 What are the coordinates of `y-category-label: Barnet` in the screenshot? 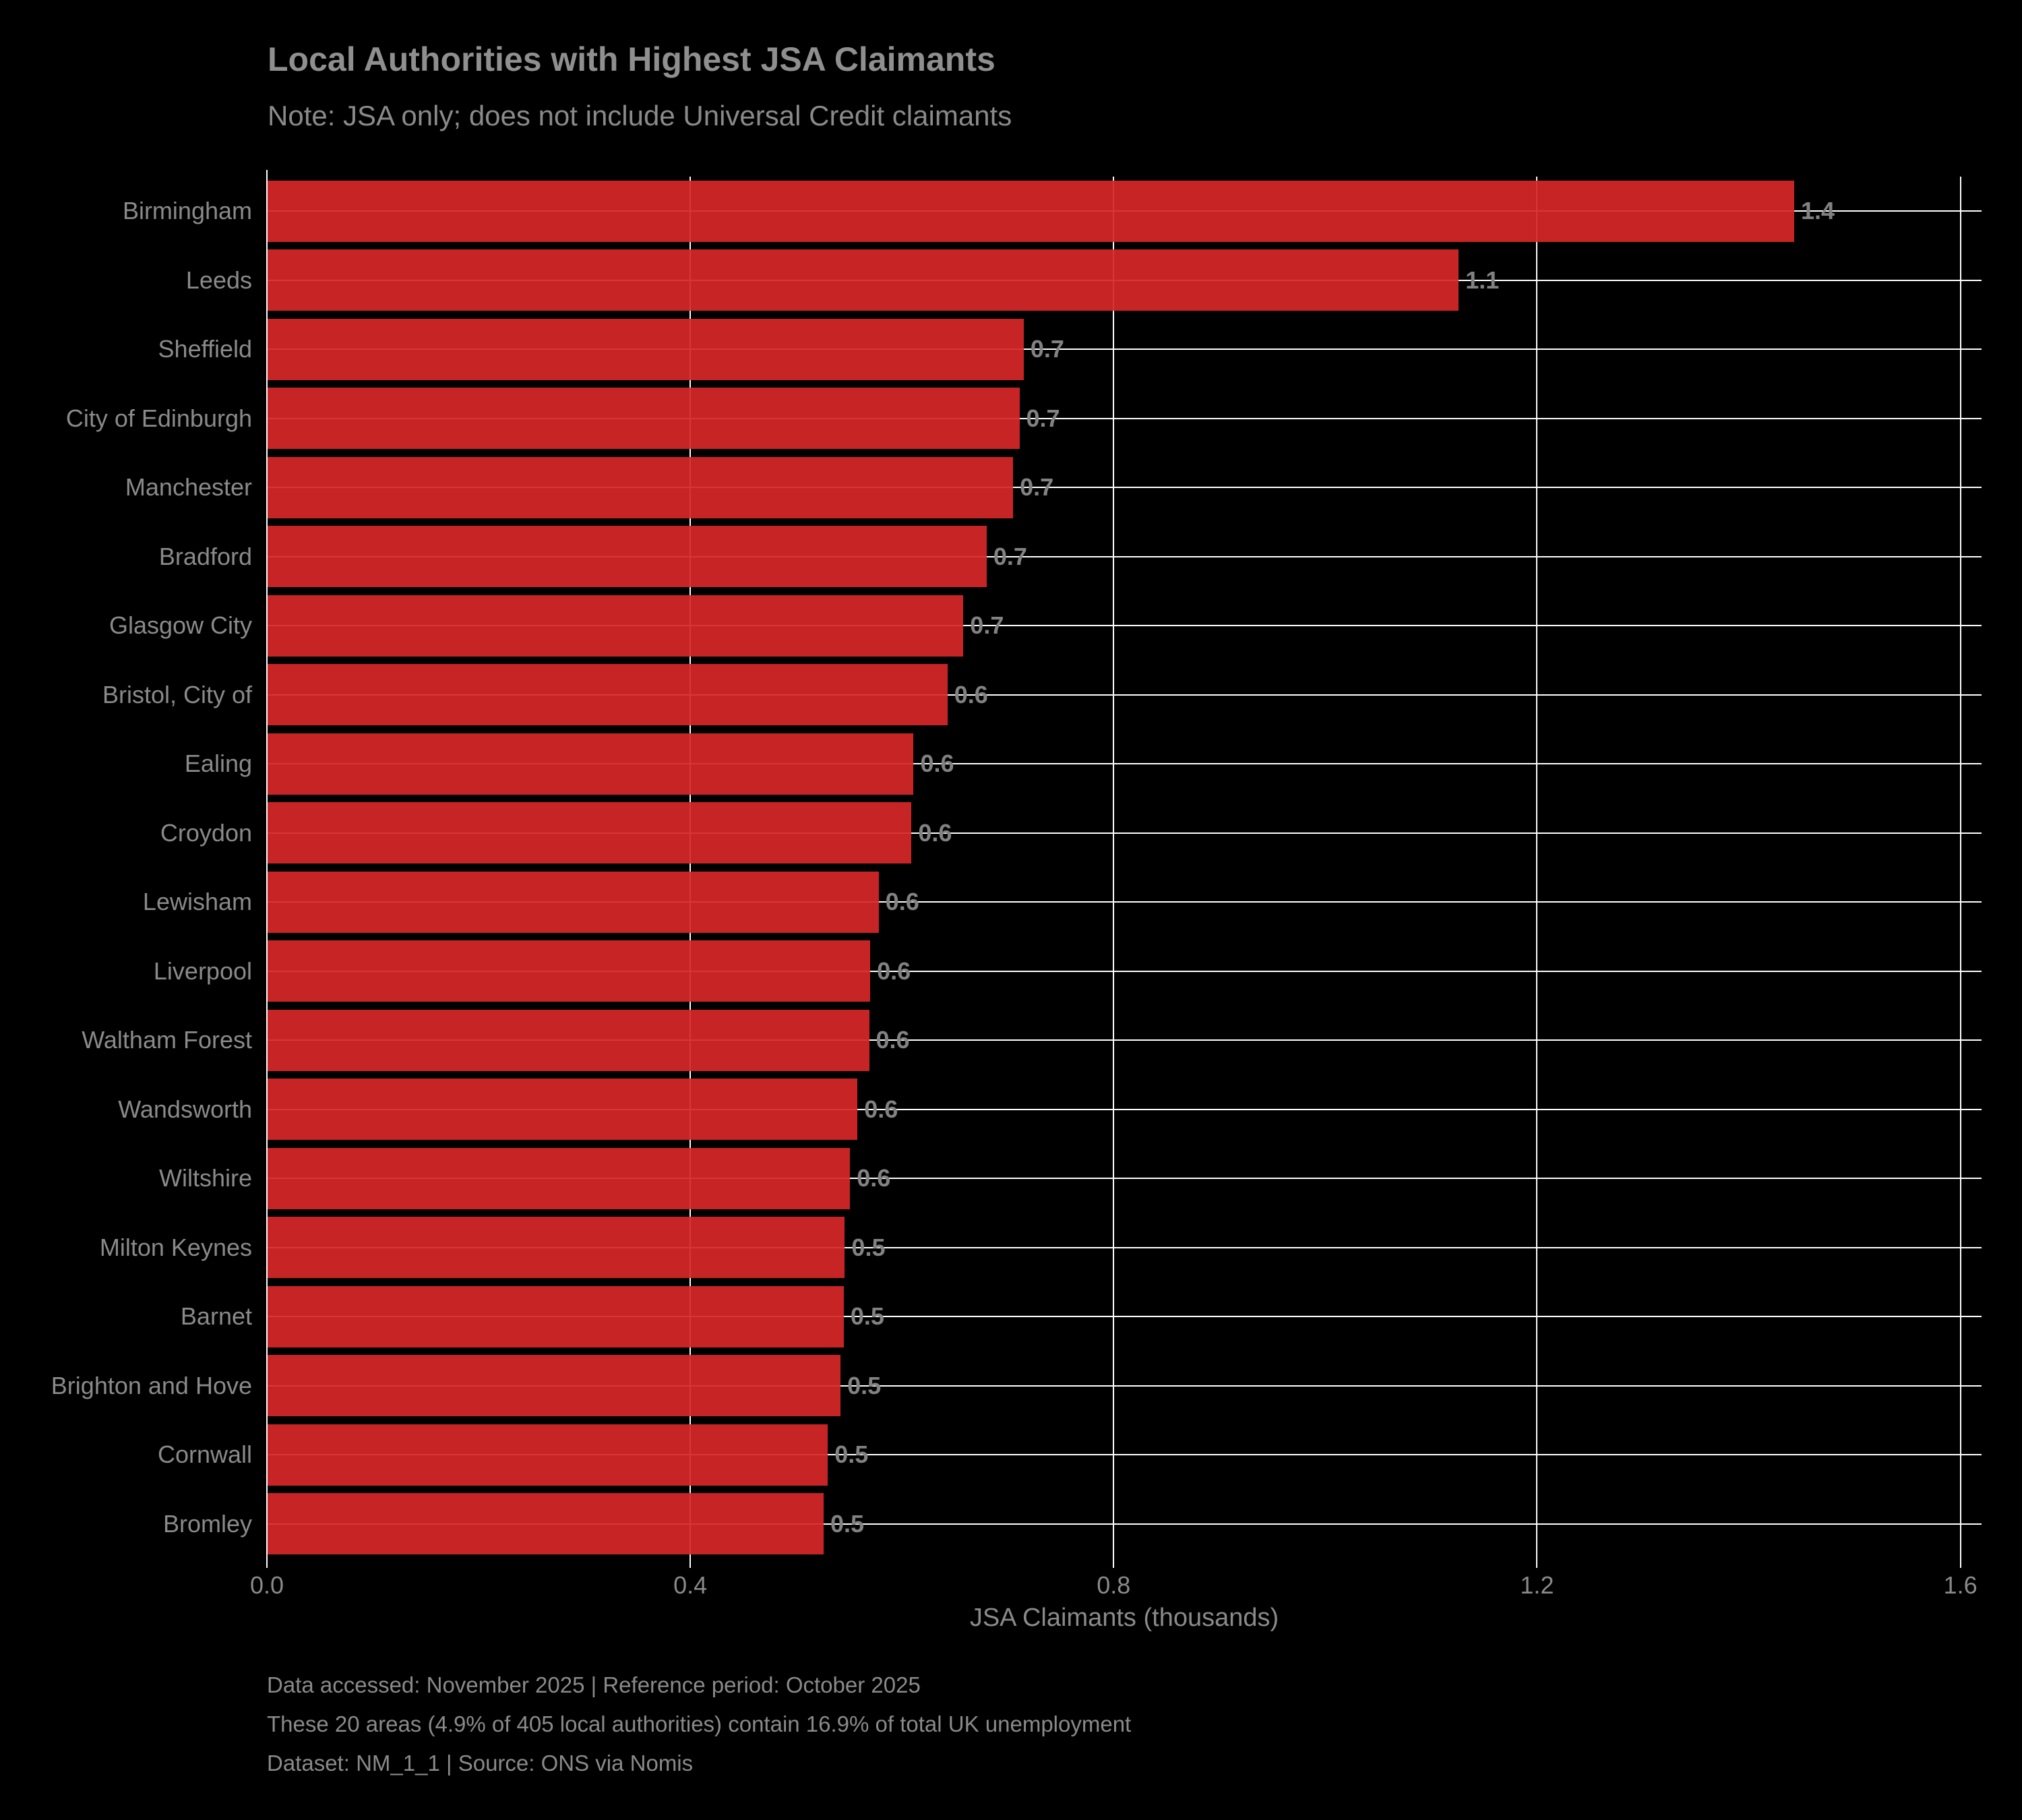 It's located at (216, 1316).